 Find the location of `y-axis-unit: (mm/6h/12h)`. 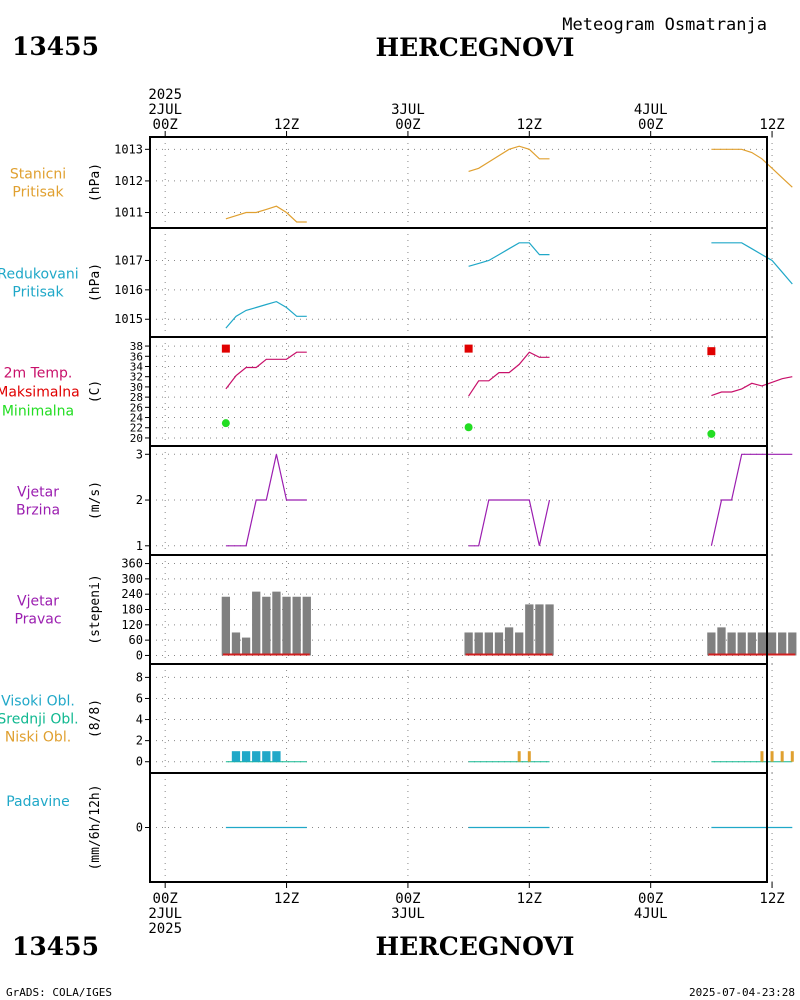

y-axis-unit: (mm/6h/12h) is located at coordinates (95, 827).